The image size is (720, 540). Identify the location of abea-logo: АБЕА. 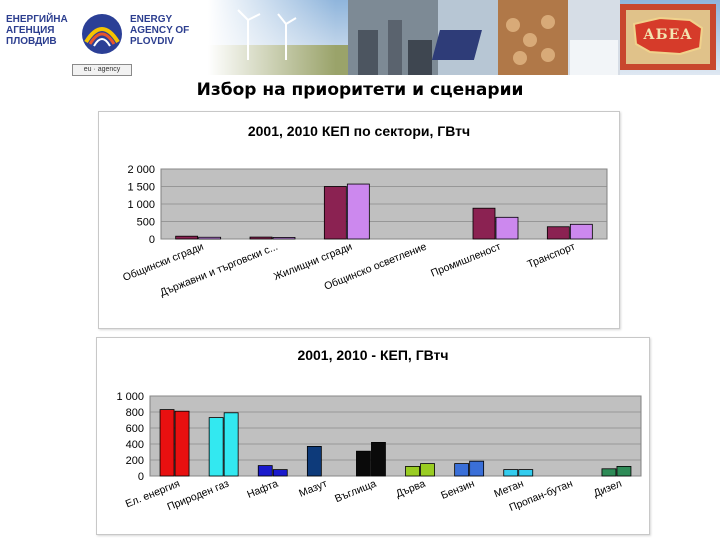
(668, 36).